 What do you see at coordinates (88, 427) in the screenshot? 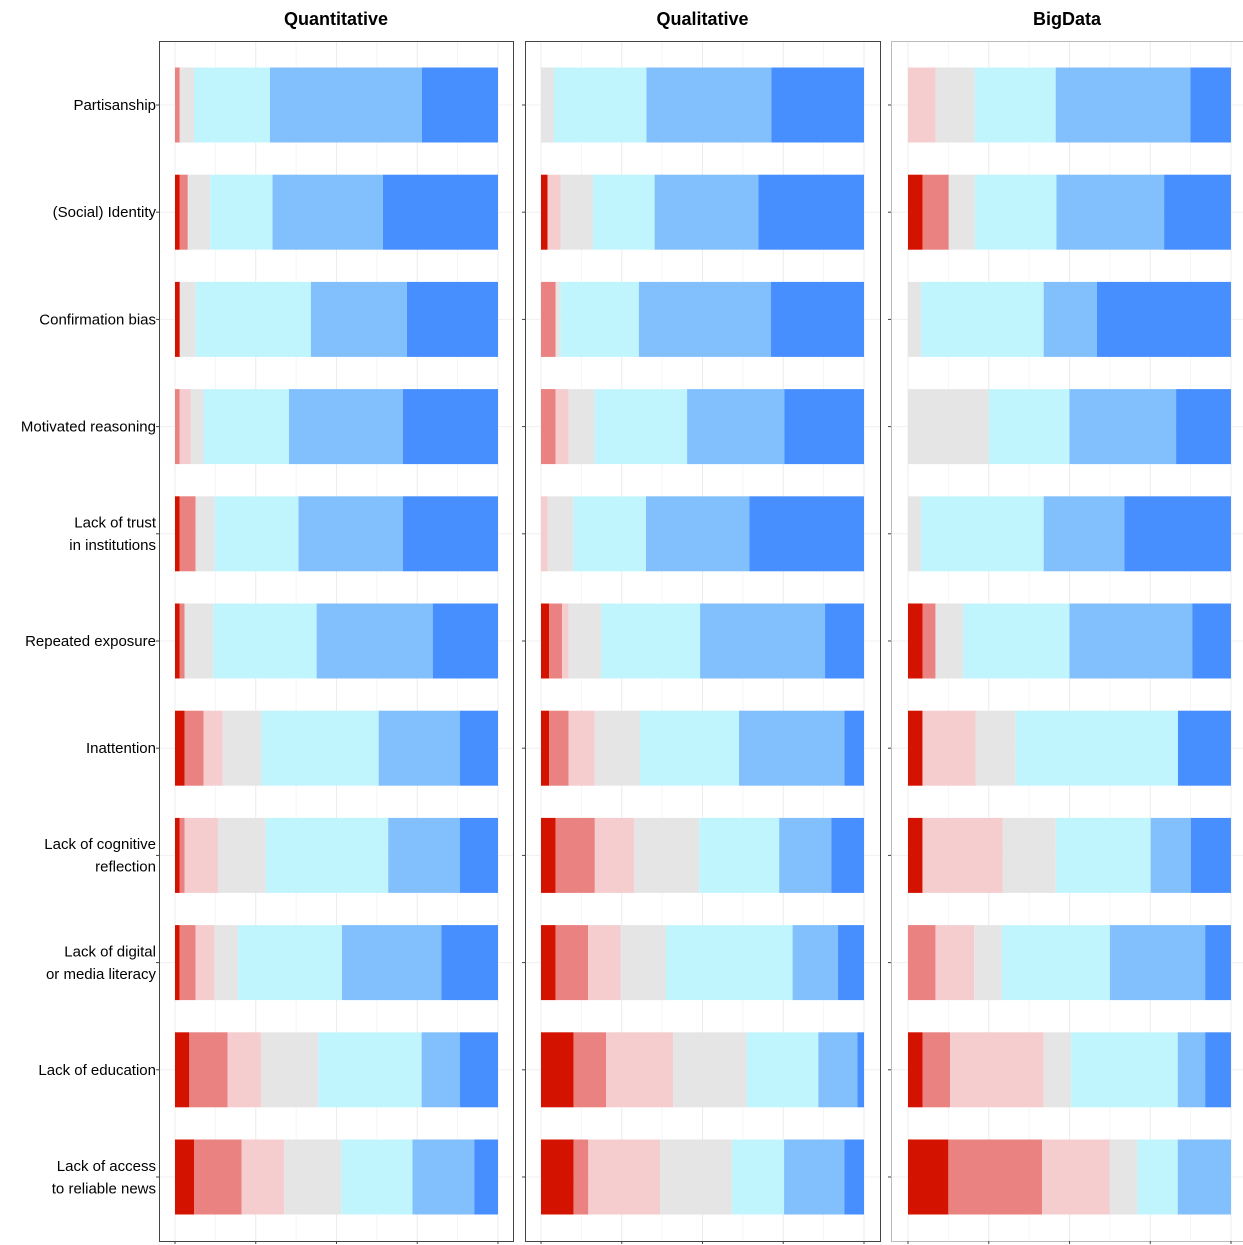
I see `category-label: Motivated reasoning` at bounding box center [88, 427].